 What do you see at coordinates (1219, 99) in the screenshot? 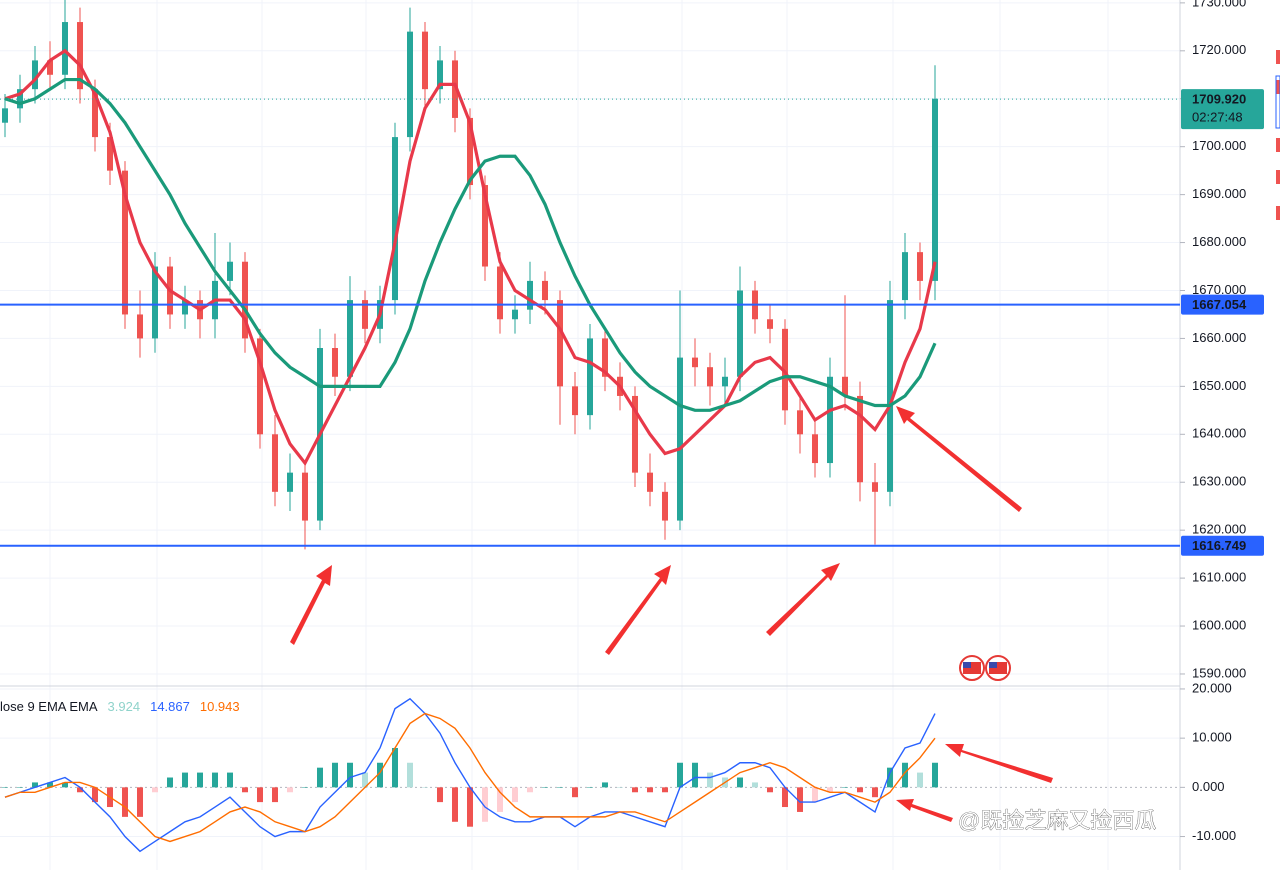
I see `last-price-label: 1709.920` at bounding box center [1219, 99].